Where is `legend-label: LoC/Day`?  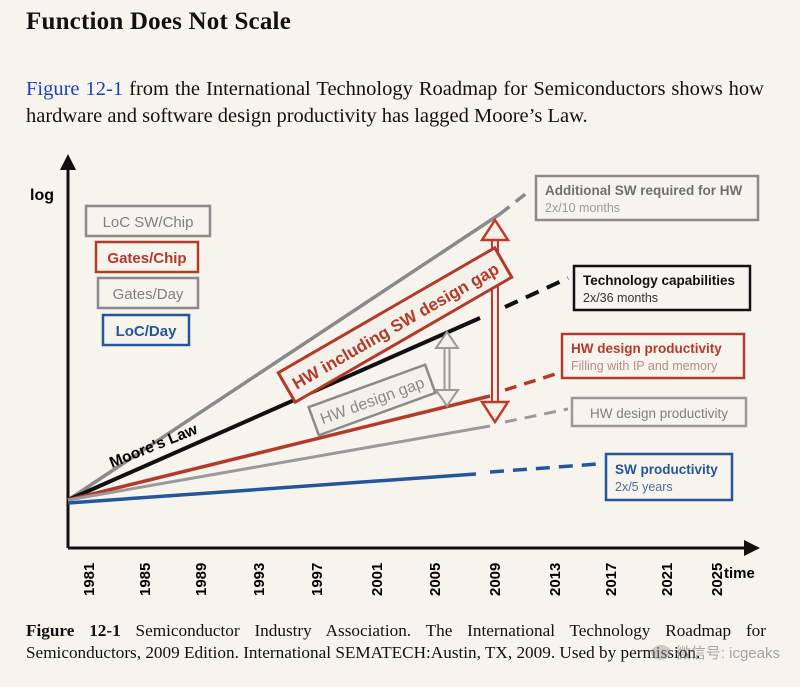
legend-label: LoC/Day is located at coordinates (147, 331).